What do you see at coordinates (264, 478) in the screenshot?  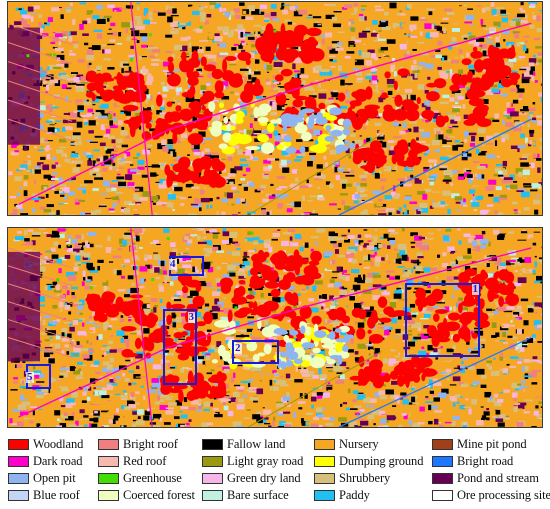 I see `legend-label: Green dry land` at bounding box center [264, 478].